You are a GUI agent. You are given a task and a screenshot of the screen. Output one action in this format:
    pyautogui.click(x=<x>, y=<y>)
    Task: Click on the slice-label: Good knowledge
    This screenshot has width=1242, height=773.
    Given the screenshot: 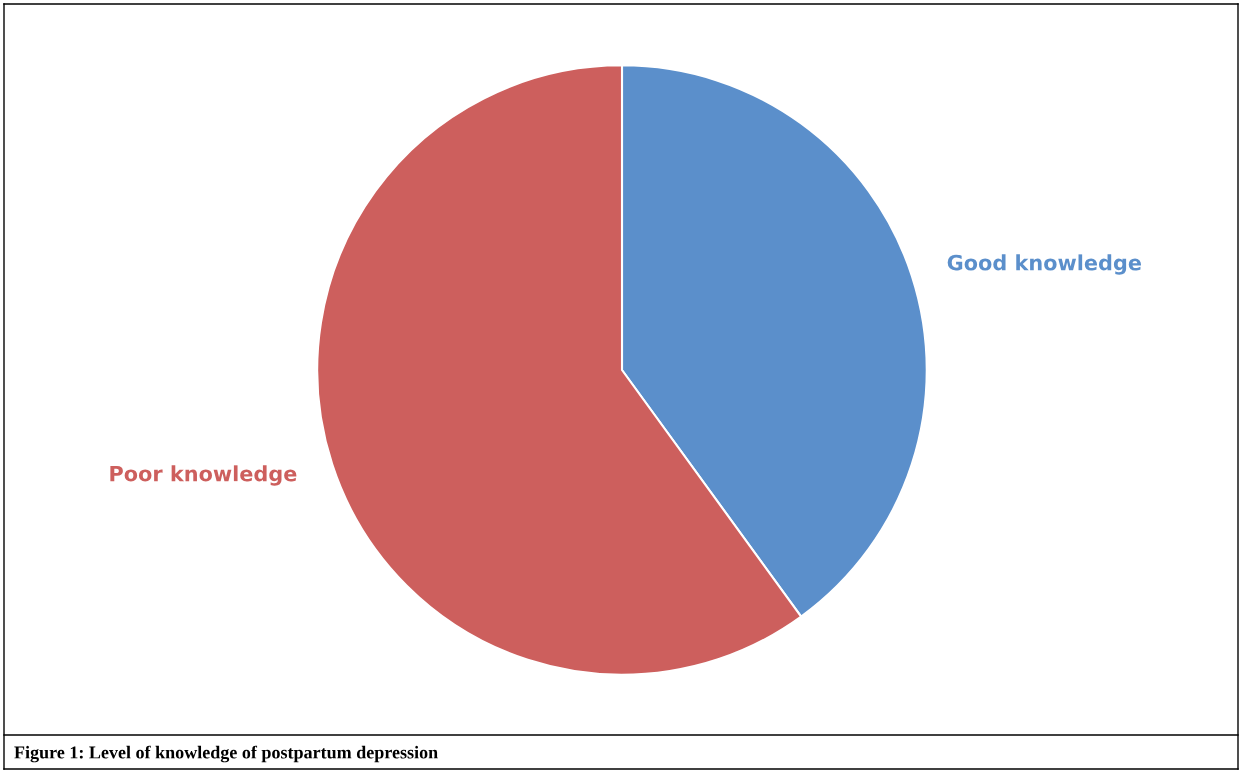 What is the action you would take?
    pyautogui.click(x=1044, y=264)
    